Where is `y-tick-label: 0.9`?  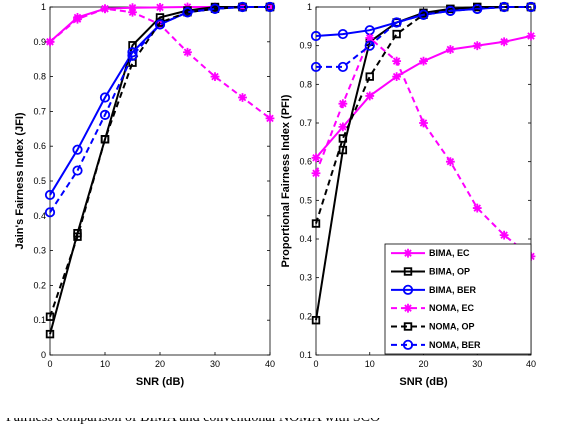 y-tick-label: 0.9 is located at coordinates (305, 46).